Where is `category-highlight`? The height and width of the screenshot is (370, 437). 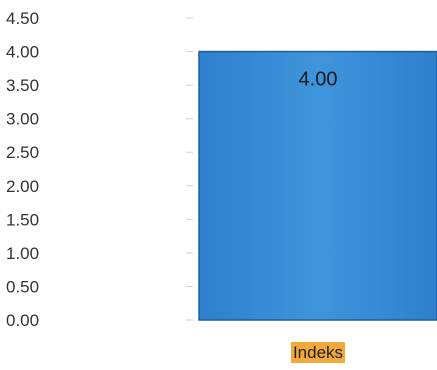 category-highlight is located at coordinates (318, 352).